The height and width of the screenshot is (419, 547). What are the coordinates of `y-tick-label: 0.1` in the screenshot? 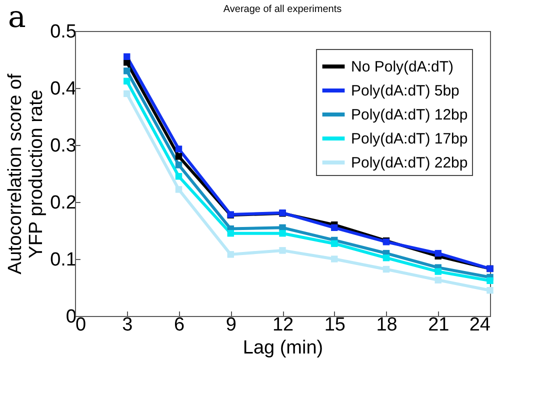 It's located at (63, 260).